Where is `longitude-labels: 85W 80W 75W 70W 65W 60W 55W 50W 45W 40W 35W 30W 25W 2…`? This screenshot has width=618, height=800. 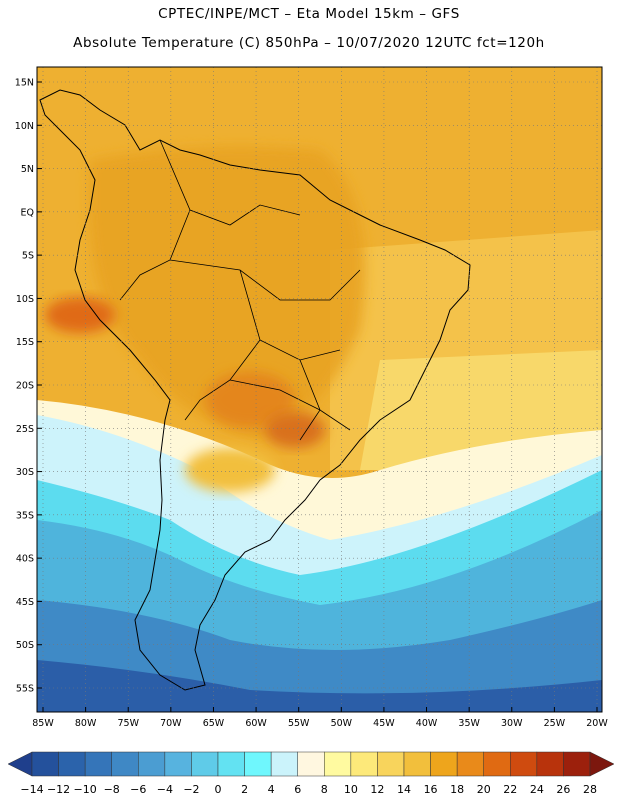
longitude-labels: 85W 80W 75W 70W 65W 60W 55W 50W 45W 40W 35W 30W 25W 2… is located at coordinates (320, 723).